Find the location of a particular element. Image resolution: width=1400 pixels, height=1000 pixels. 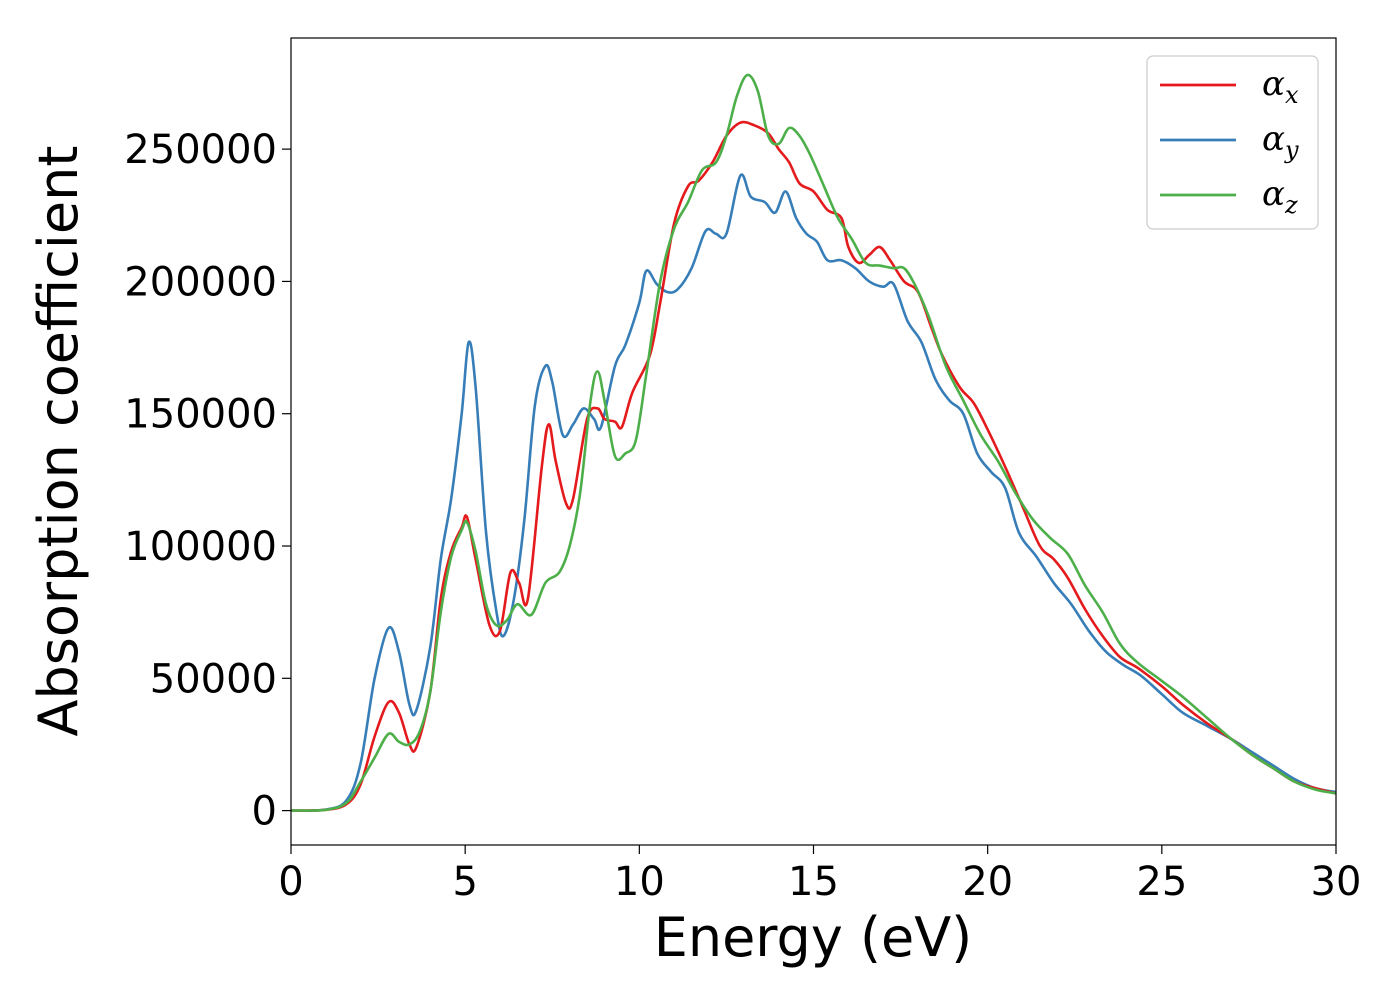

x-tick-label: 10 is located at coordinates (639, 882).